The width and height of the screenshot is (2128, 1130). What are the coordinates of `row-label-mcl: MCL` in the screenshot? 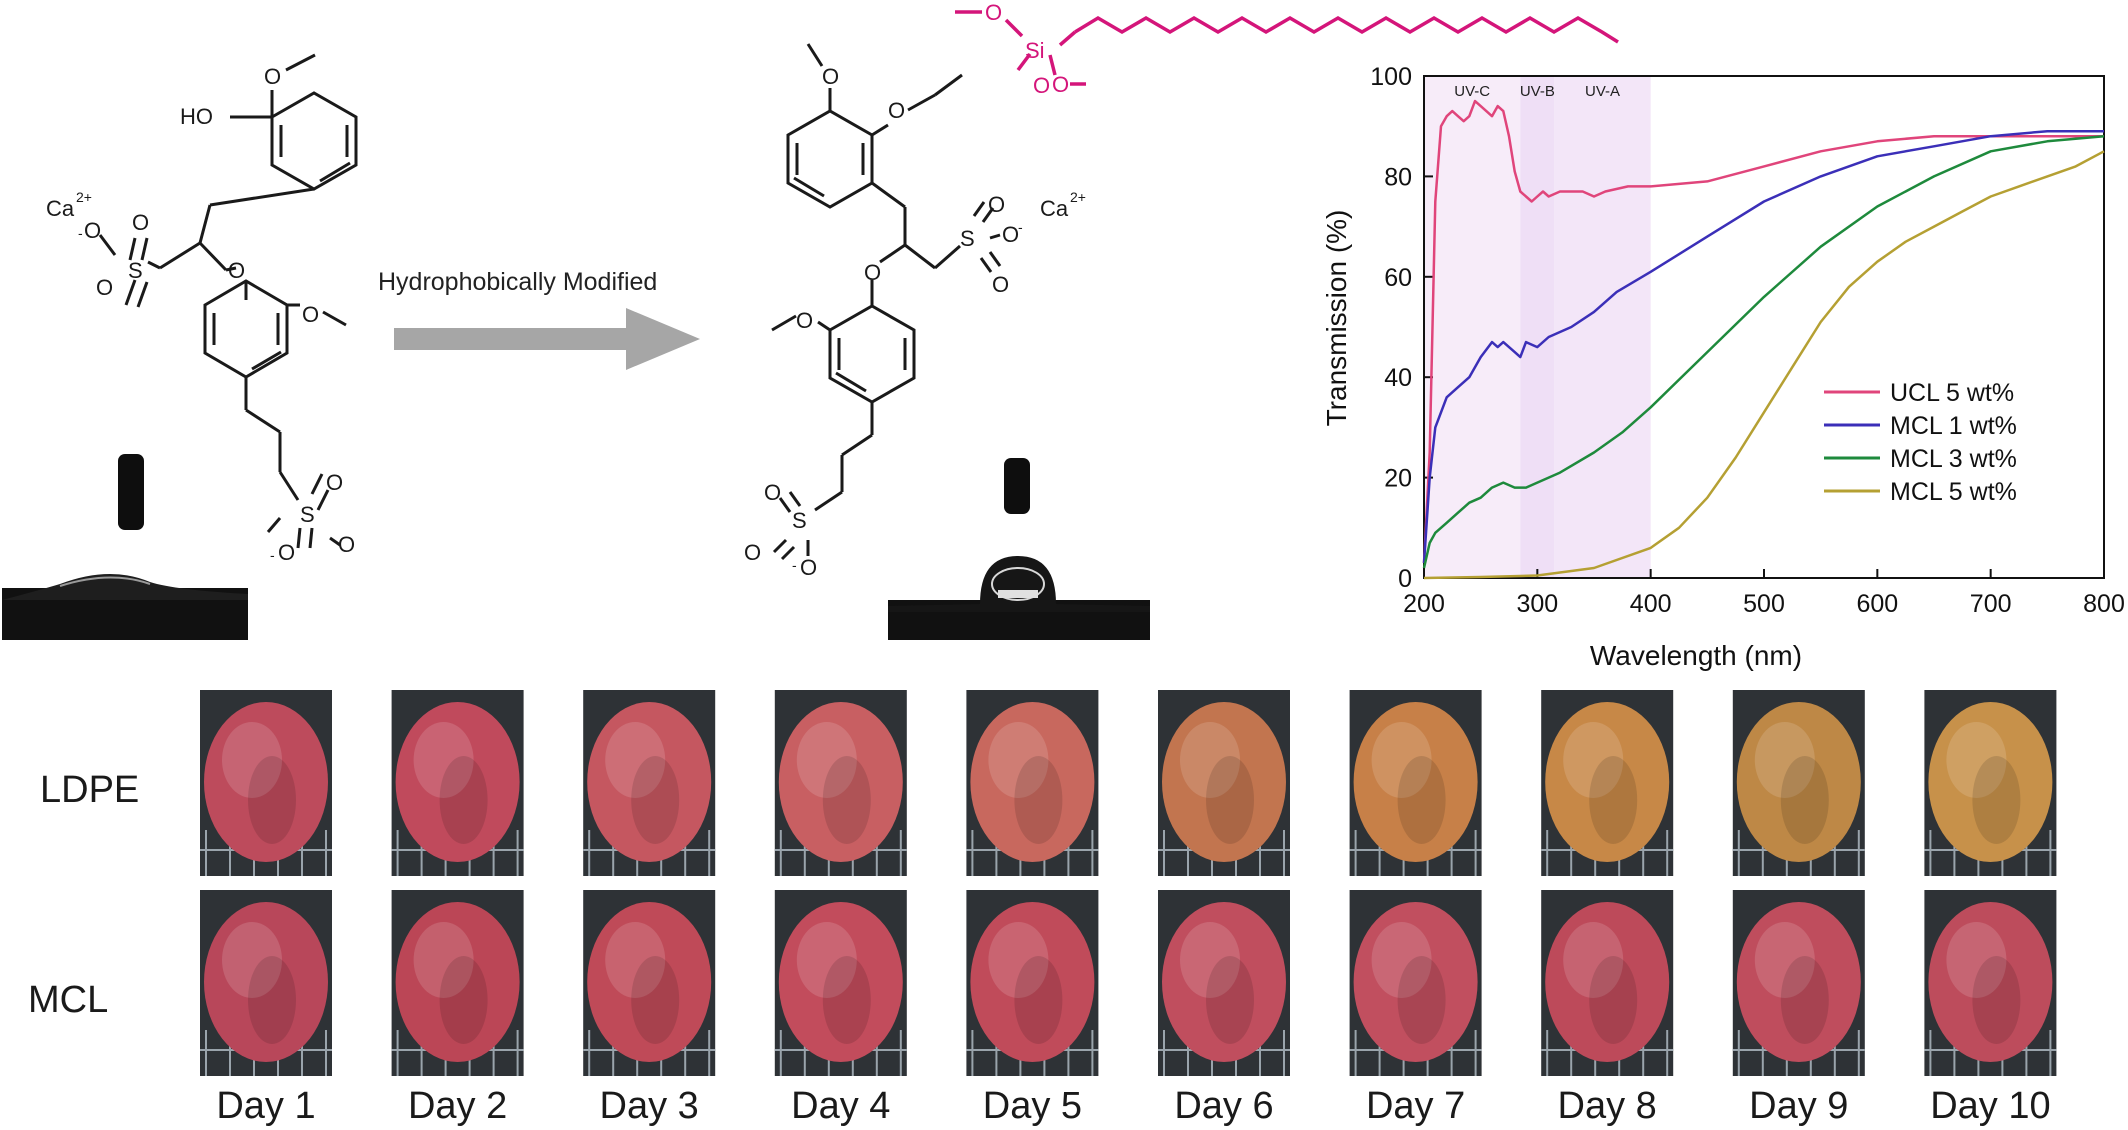 It's located at (68, 1000).